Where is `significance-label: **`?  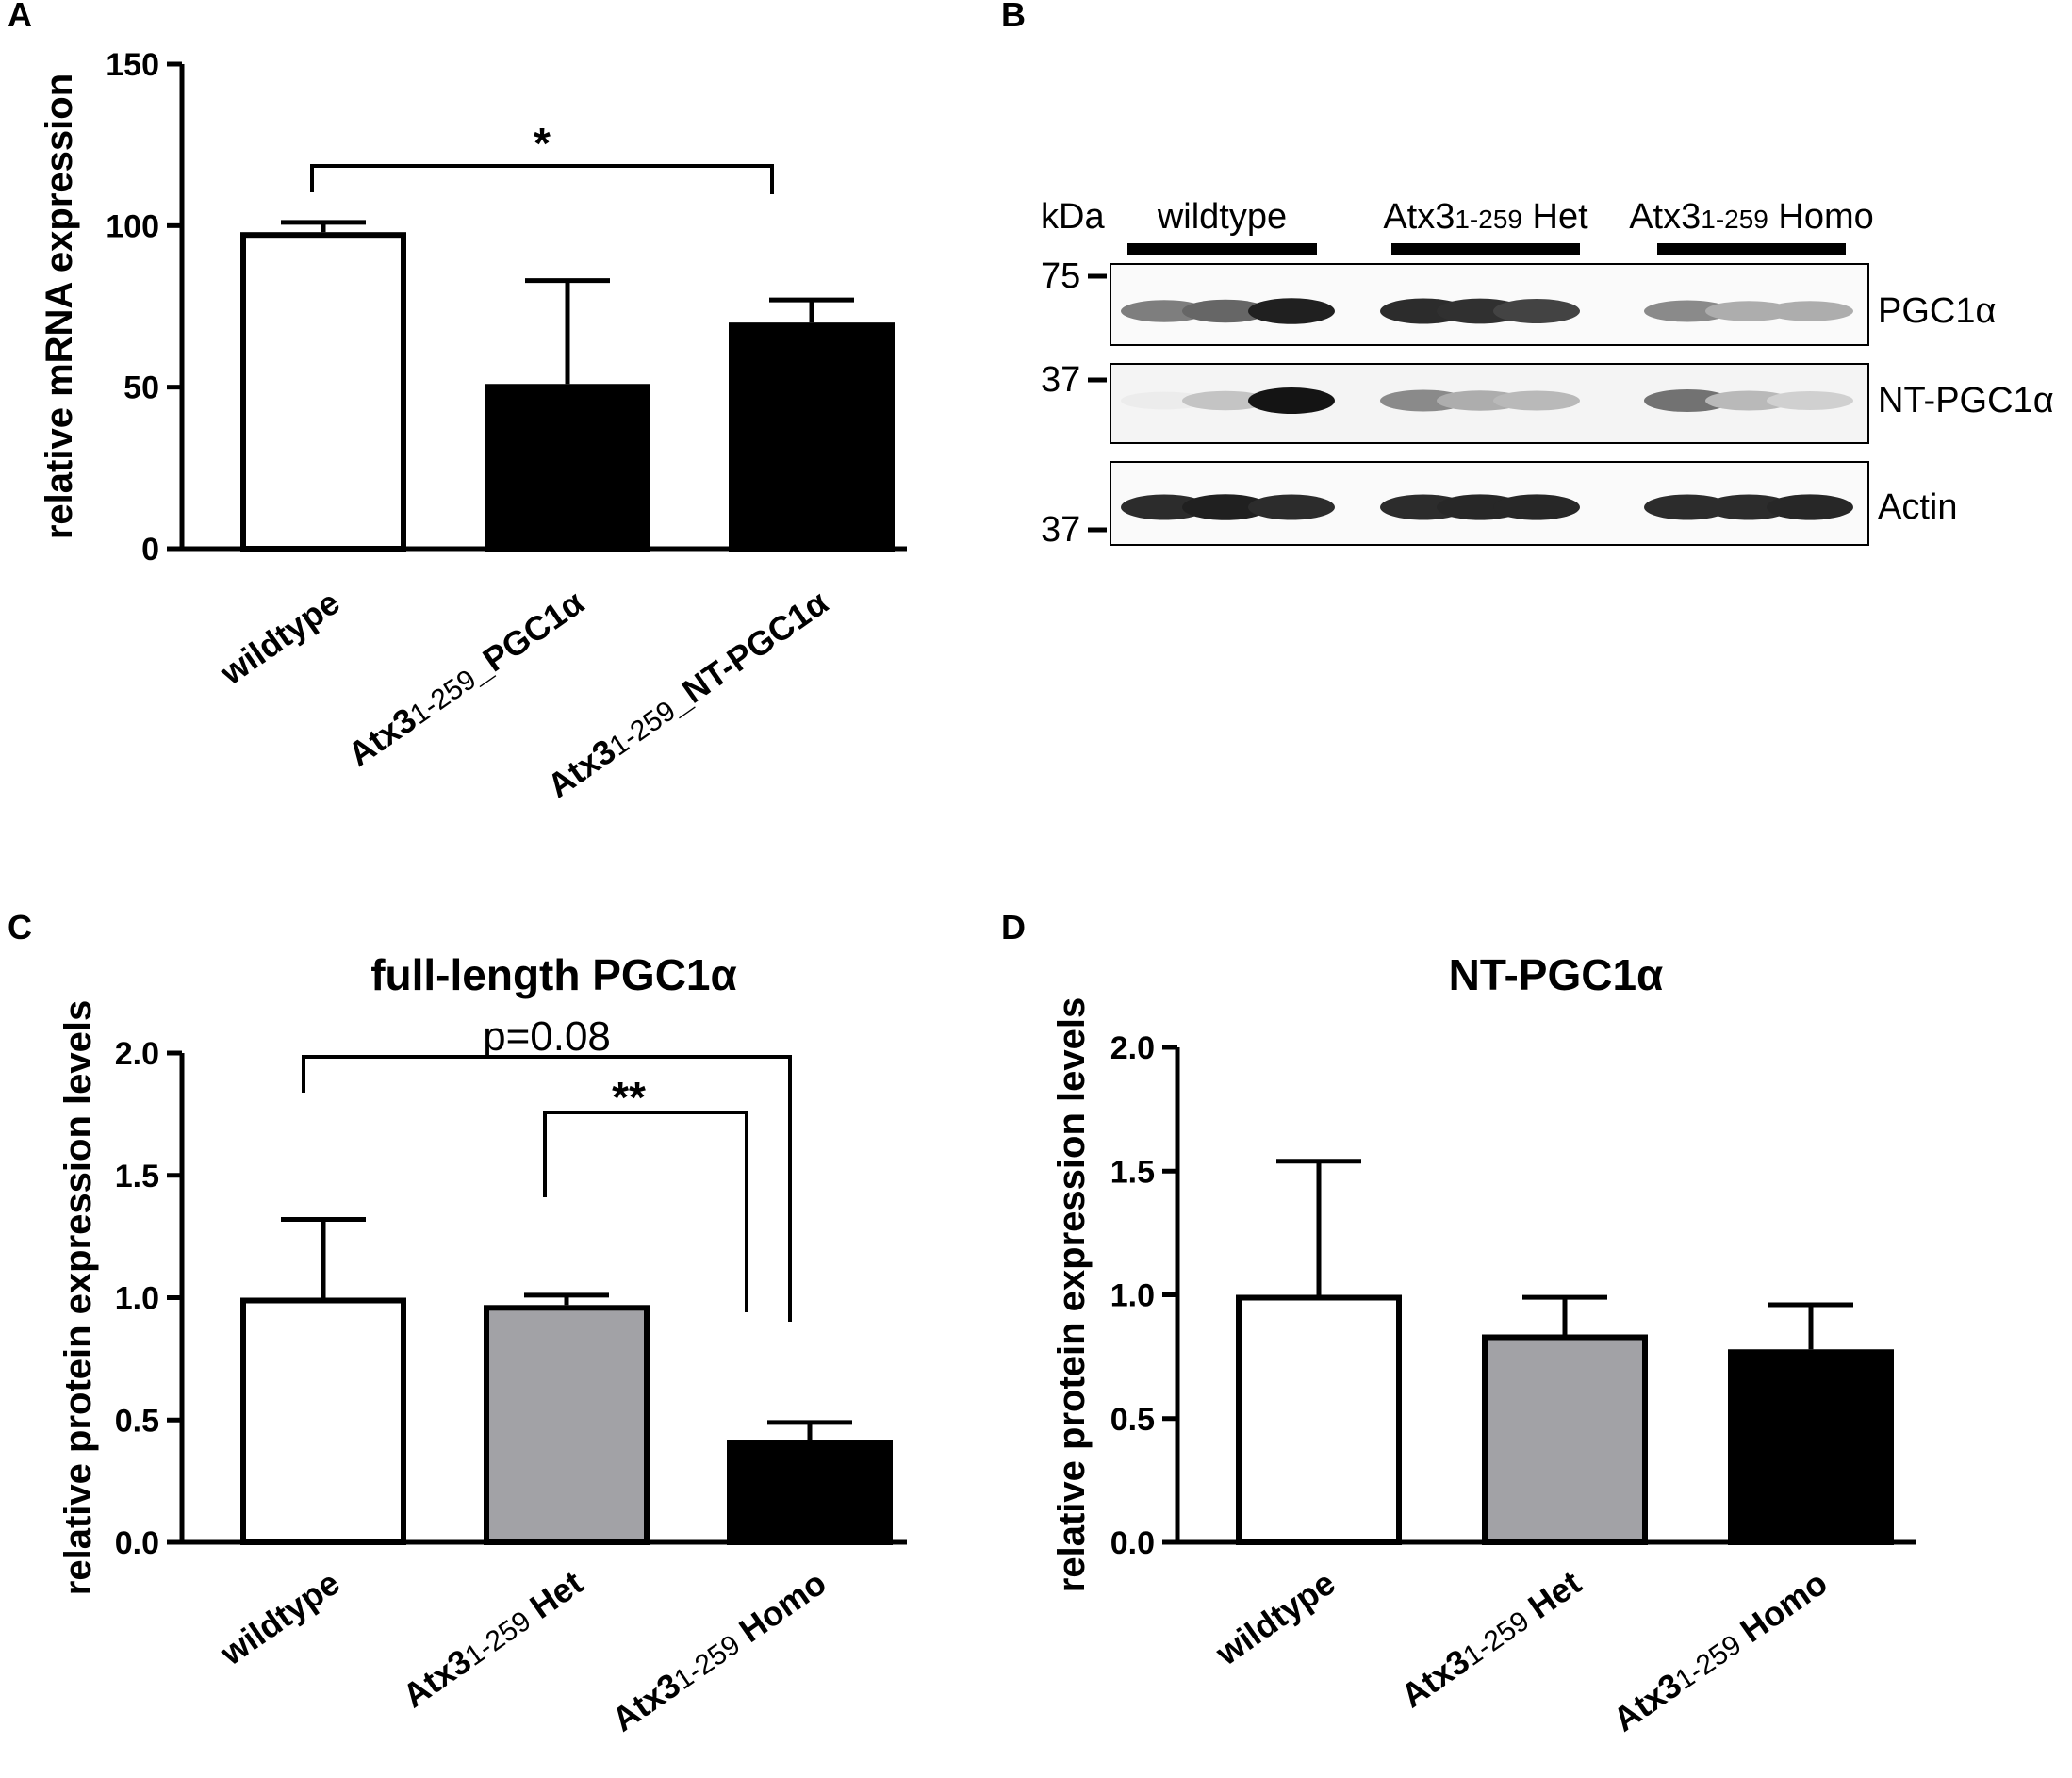 significance-label: ** is located at coordinates (629, 1097).